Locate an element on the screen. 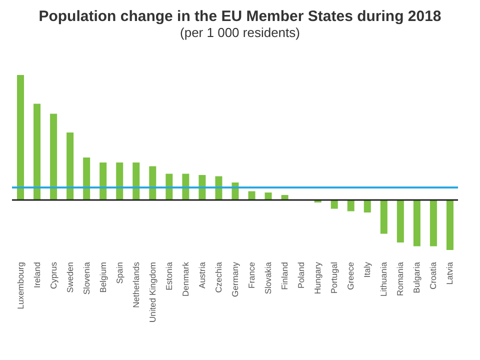 The image size is (480, 360). x-tick-label: Romania is located at coordinates (400, 279).